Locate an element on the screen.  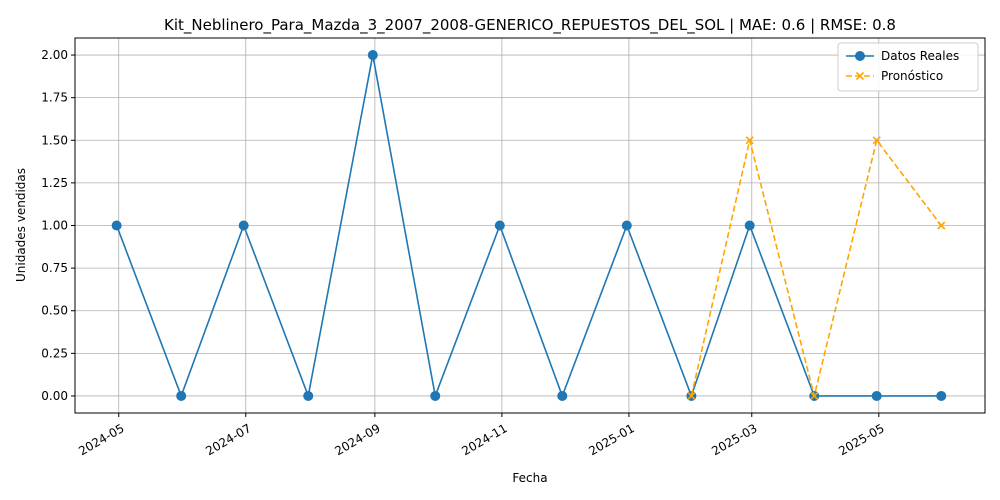
y-tick-label: 1.75 is located at coordinates (54, 98).